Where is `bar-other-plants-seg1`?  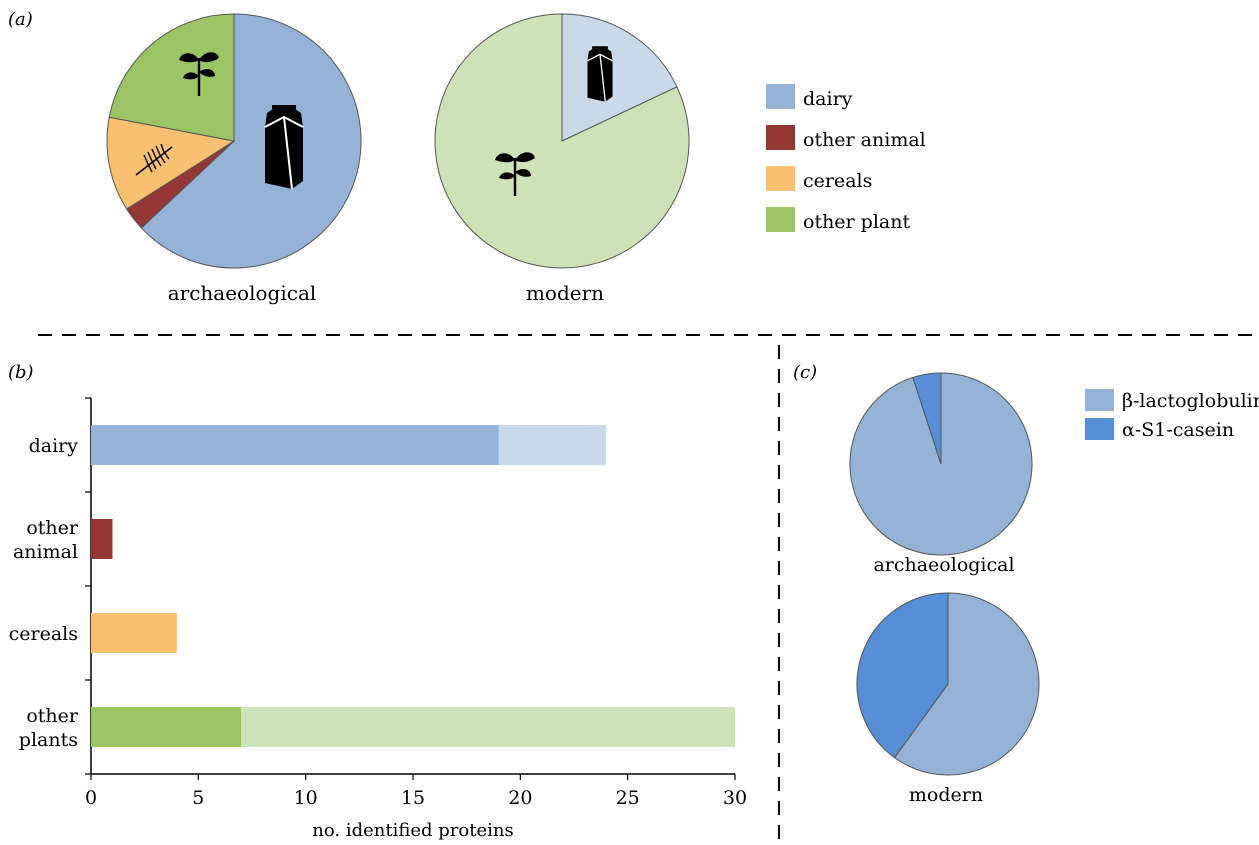 bar-other-plants-seg1 is located at coordinates (488, 727).